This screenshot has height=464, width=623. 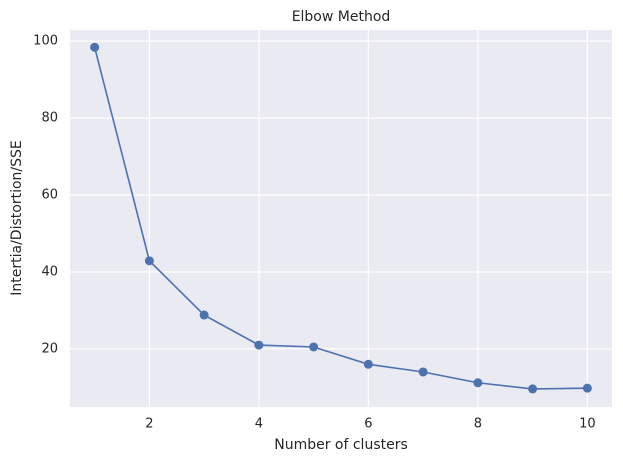 What do you see at coordinates (49, 195) in the screenshot?
I see `y-tick-label: 60` at bounding box center [49, 195].